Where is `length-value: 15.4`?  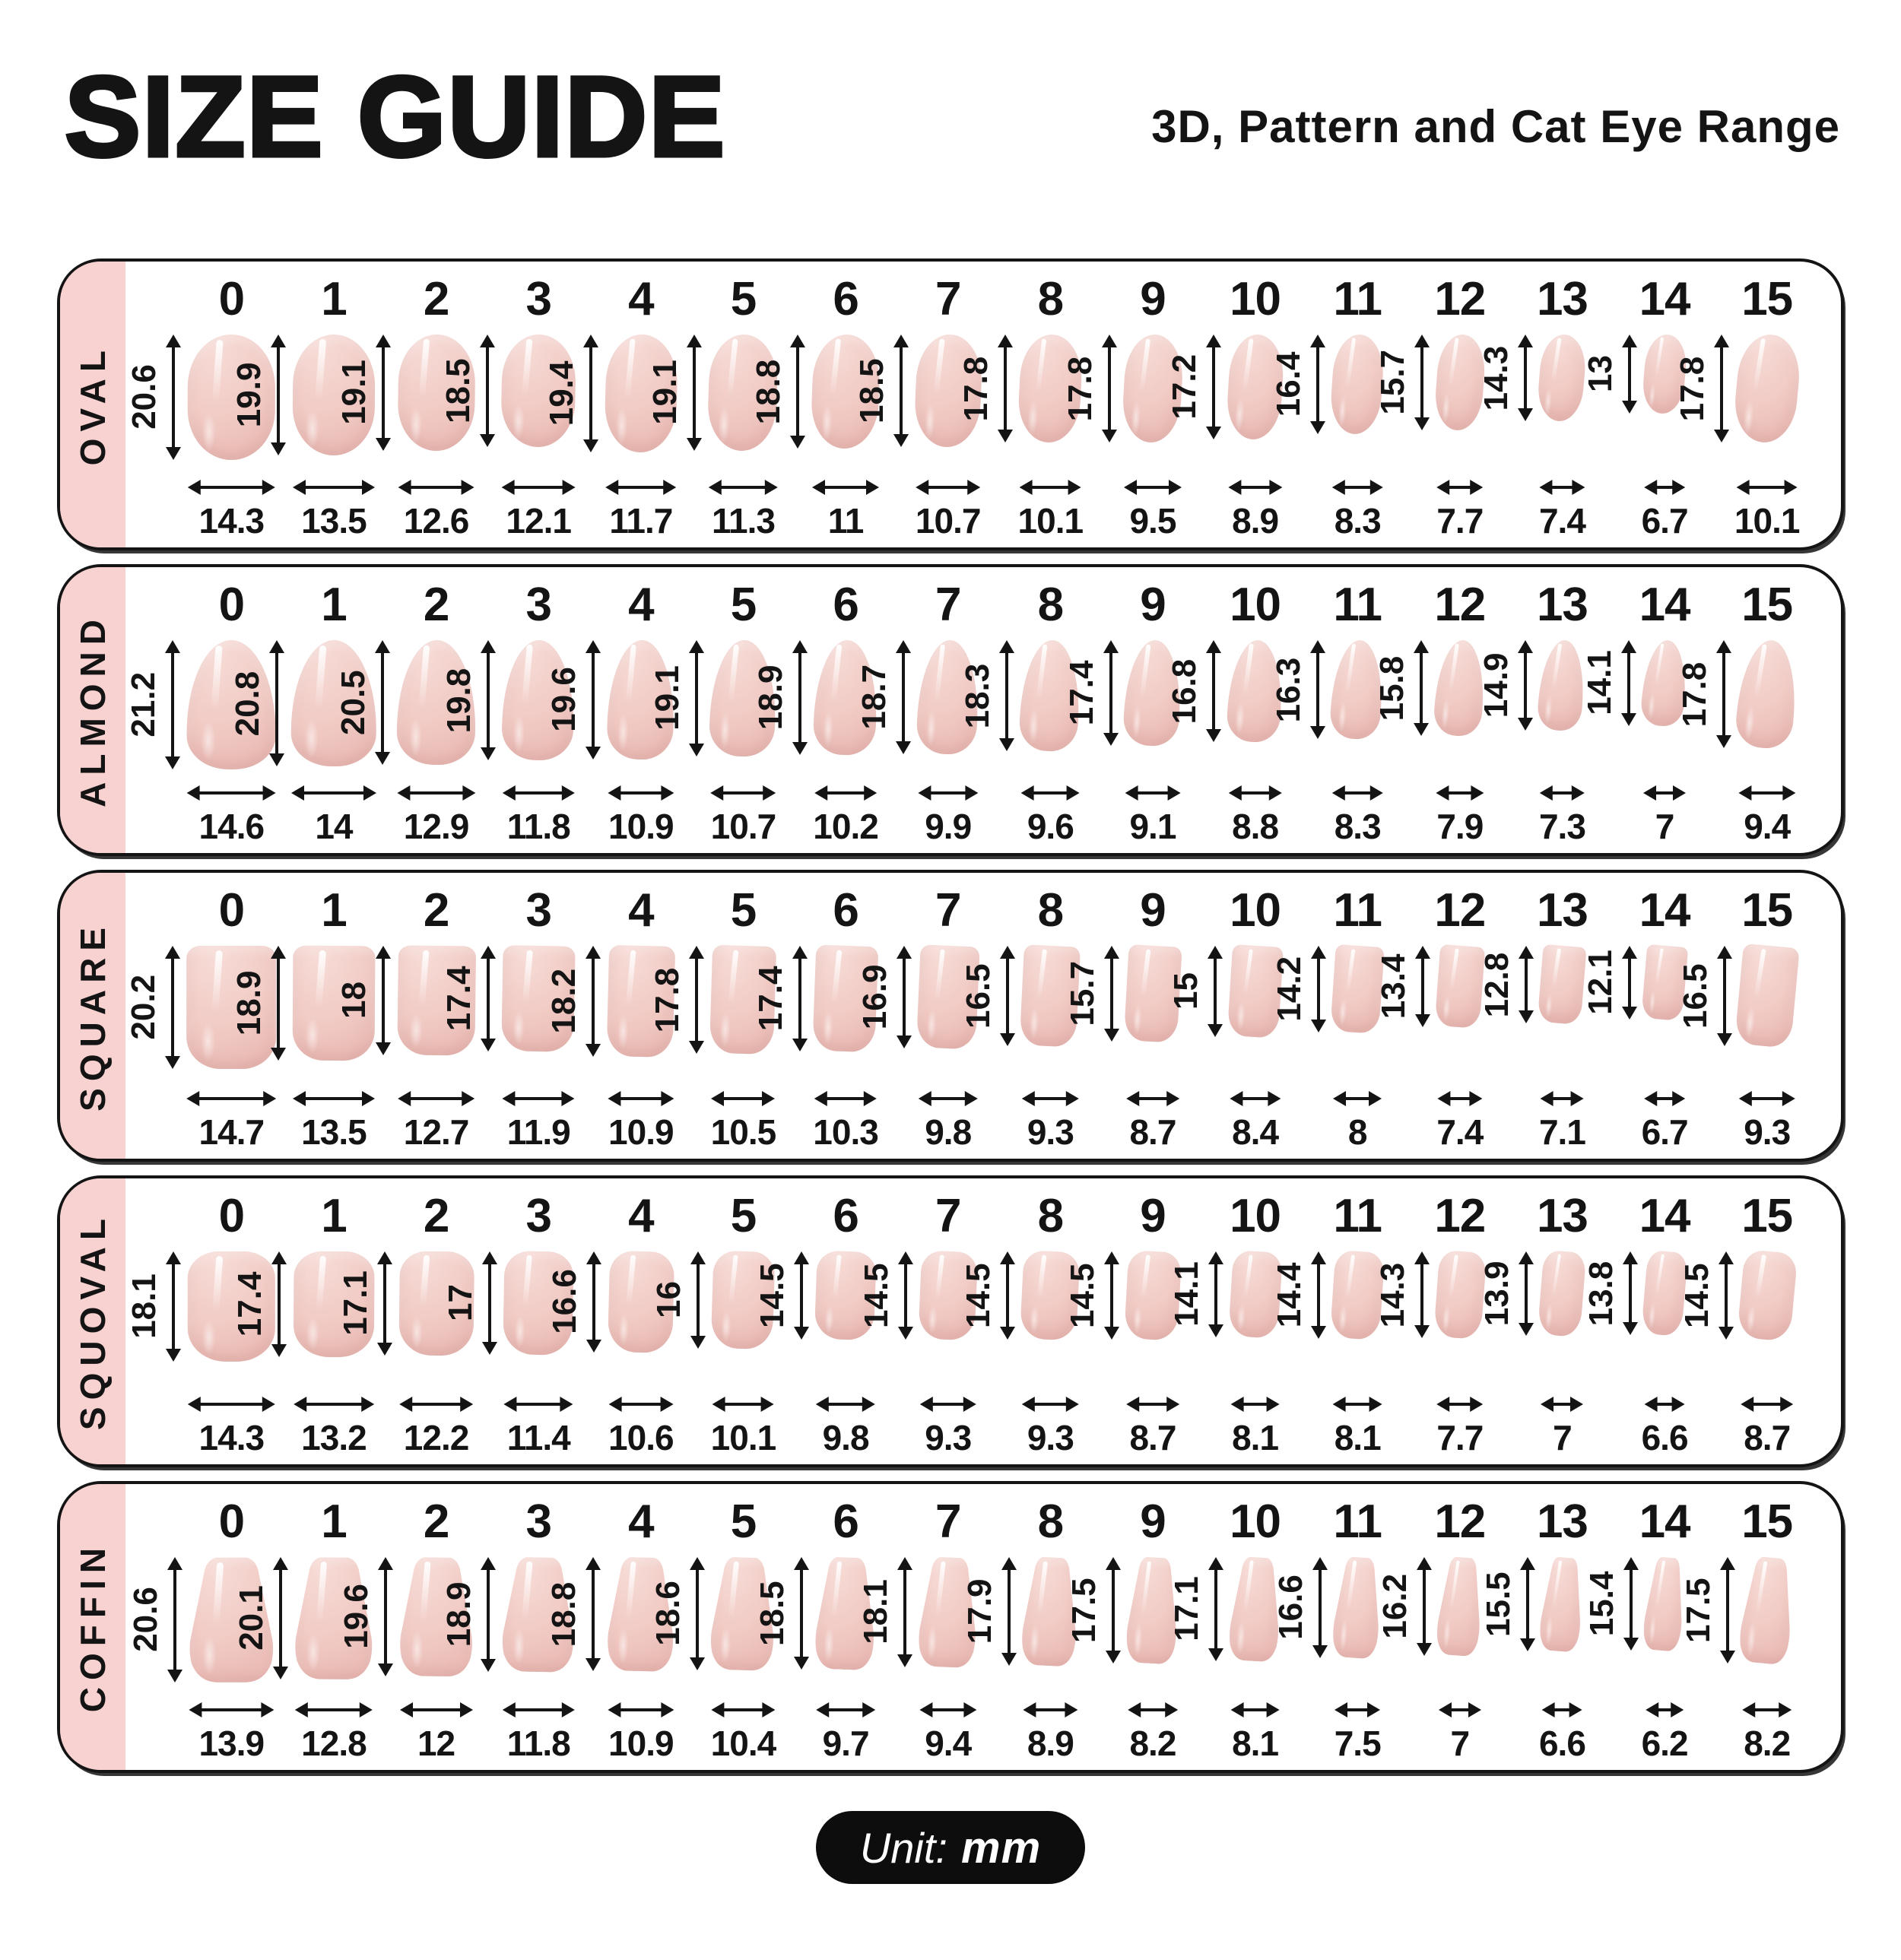
length-value: 15.4 is located at coordinates (1602, 1604).